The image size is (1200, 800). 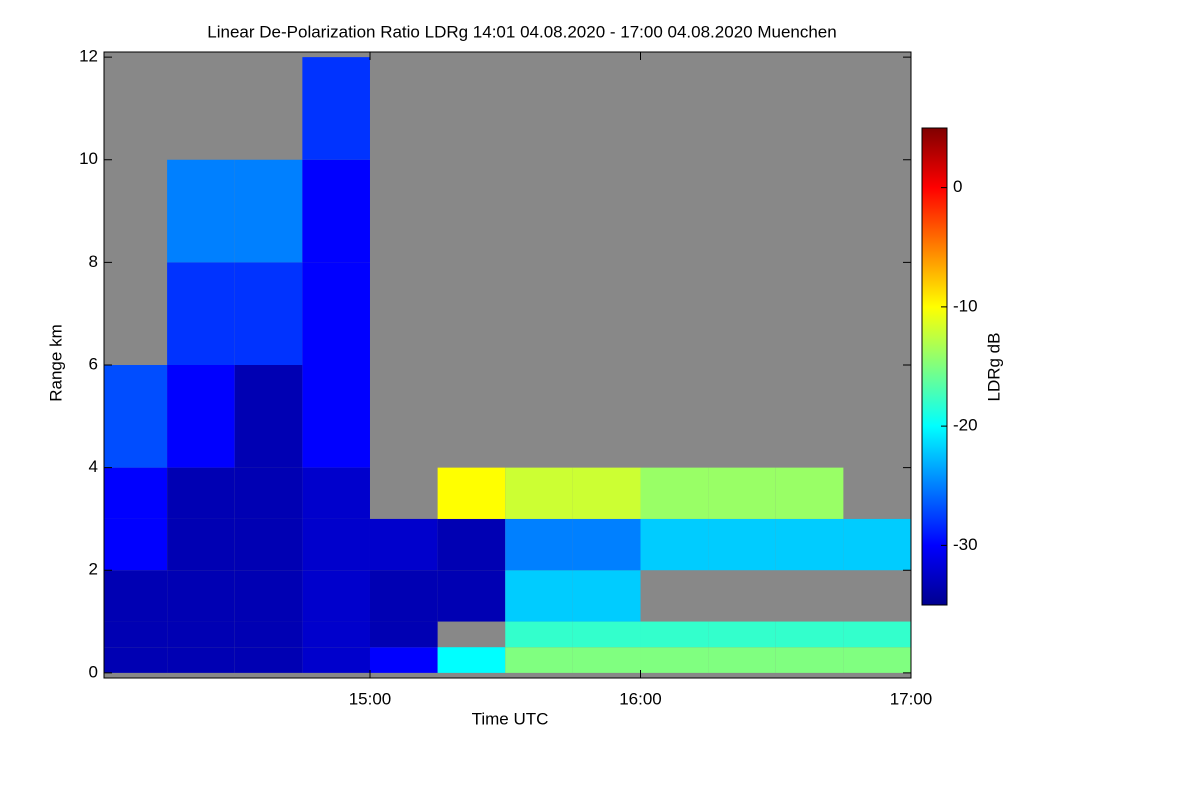 I want to click on colorbar-tick-label: -10, so click(x=965, y=305).